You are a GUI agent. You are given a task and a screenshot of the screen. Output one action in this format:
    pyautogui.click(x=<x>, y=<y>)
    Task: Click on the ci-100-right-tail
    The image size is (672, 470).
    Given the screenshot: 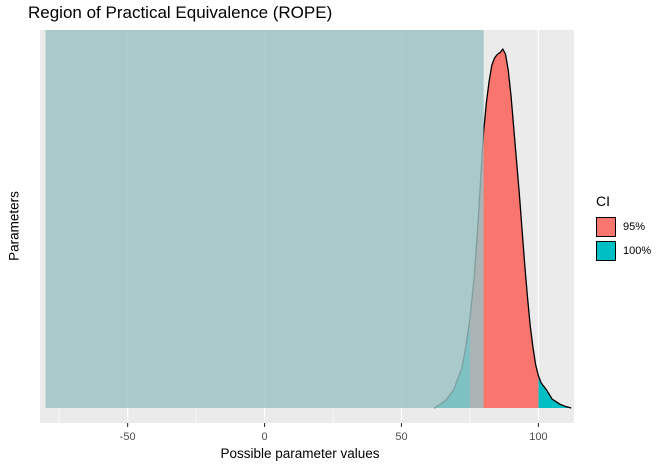 What is the action you would take?
    pyautogui.click(x=555, y=391)
    